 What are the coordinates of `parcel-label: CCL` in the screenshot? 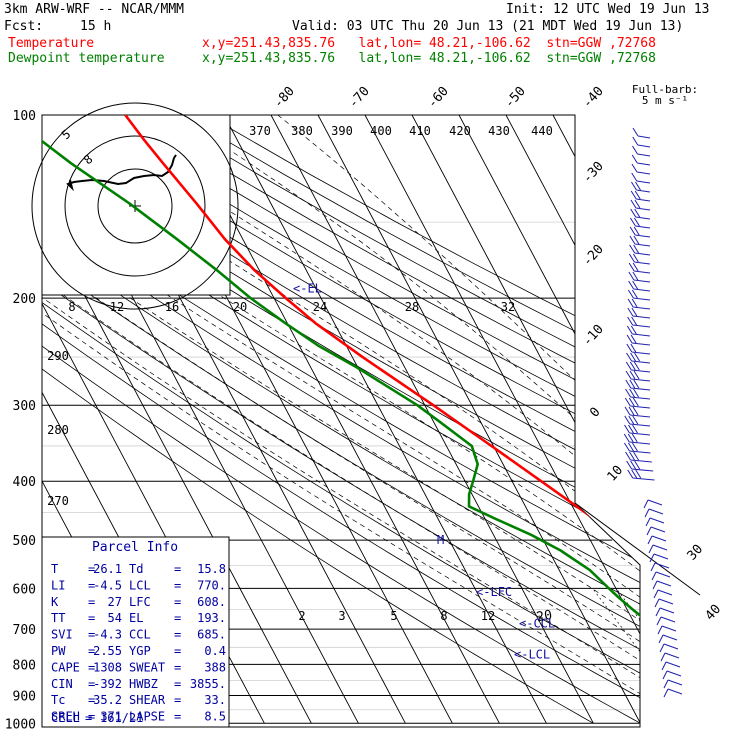 It's located at (140, 635).